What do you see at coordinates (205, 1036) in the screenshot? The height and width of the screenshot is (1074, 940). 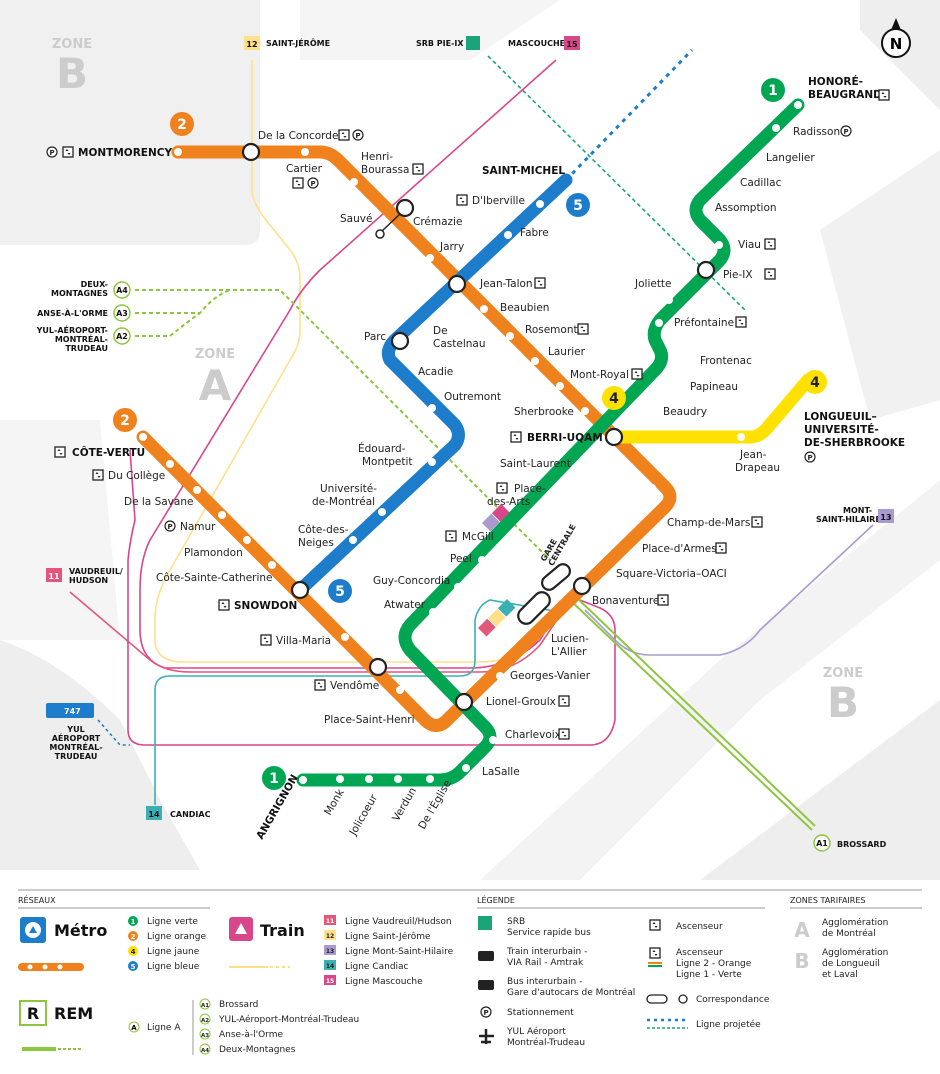 I see `svg-text: A3` at bounding box center [205, 1036].